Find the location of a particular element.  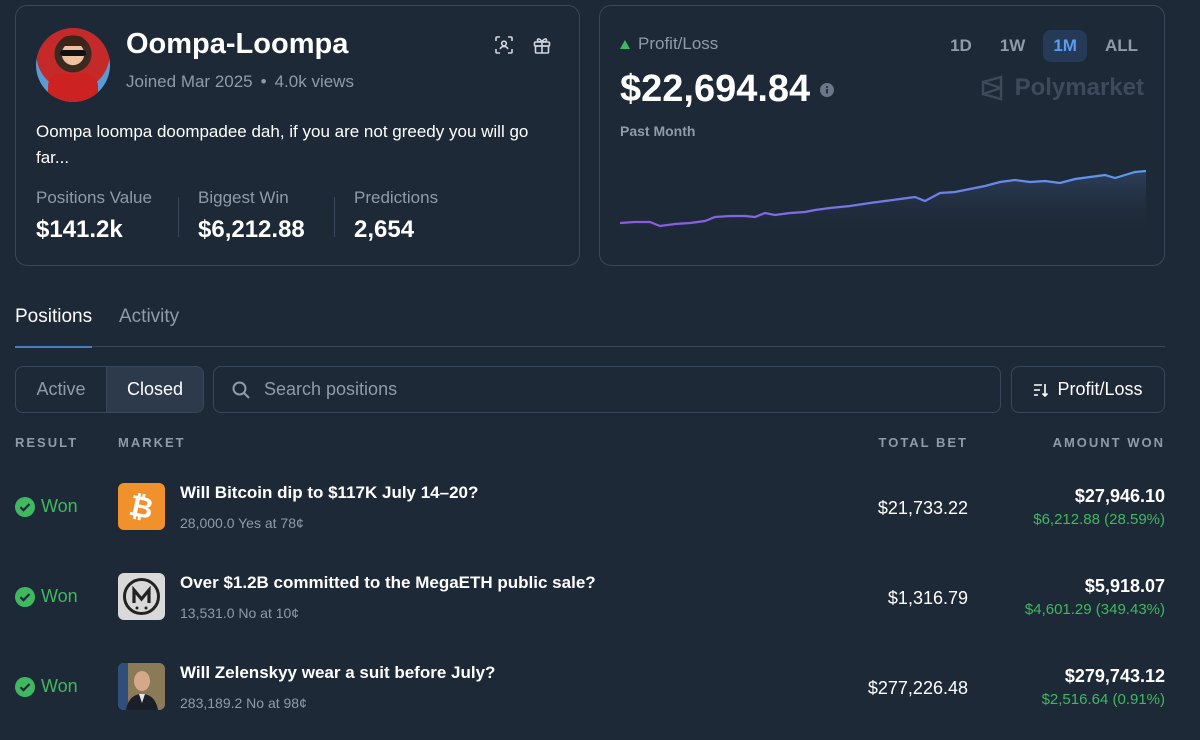

amount-won: $27,946.10 is located at coordinates (1119, 496).